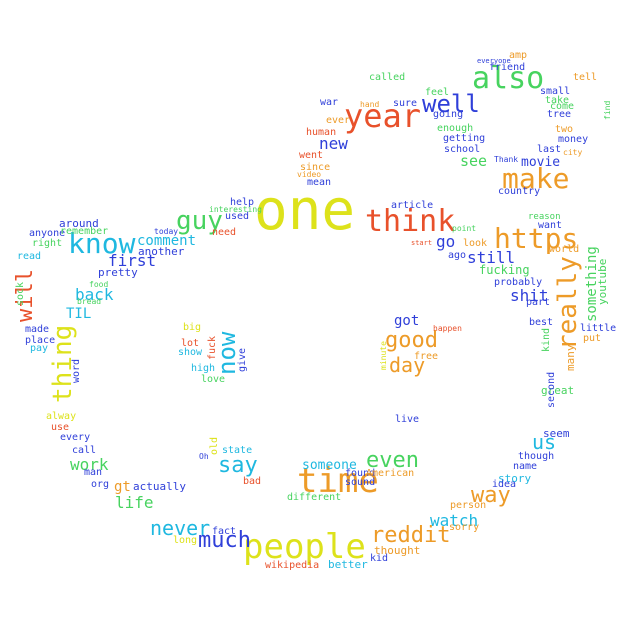 This screenshot has height=626, width=626. I want to click on word: good, so click(411, 340).